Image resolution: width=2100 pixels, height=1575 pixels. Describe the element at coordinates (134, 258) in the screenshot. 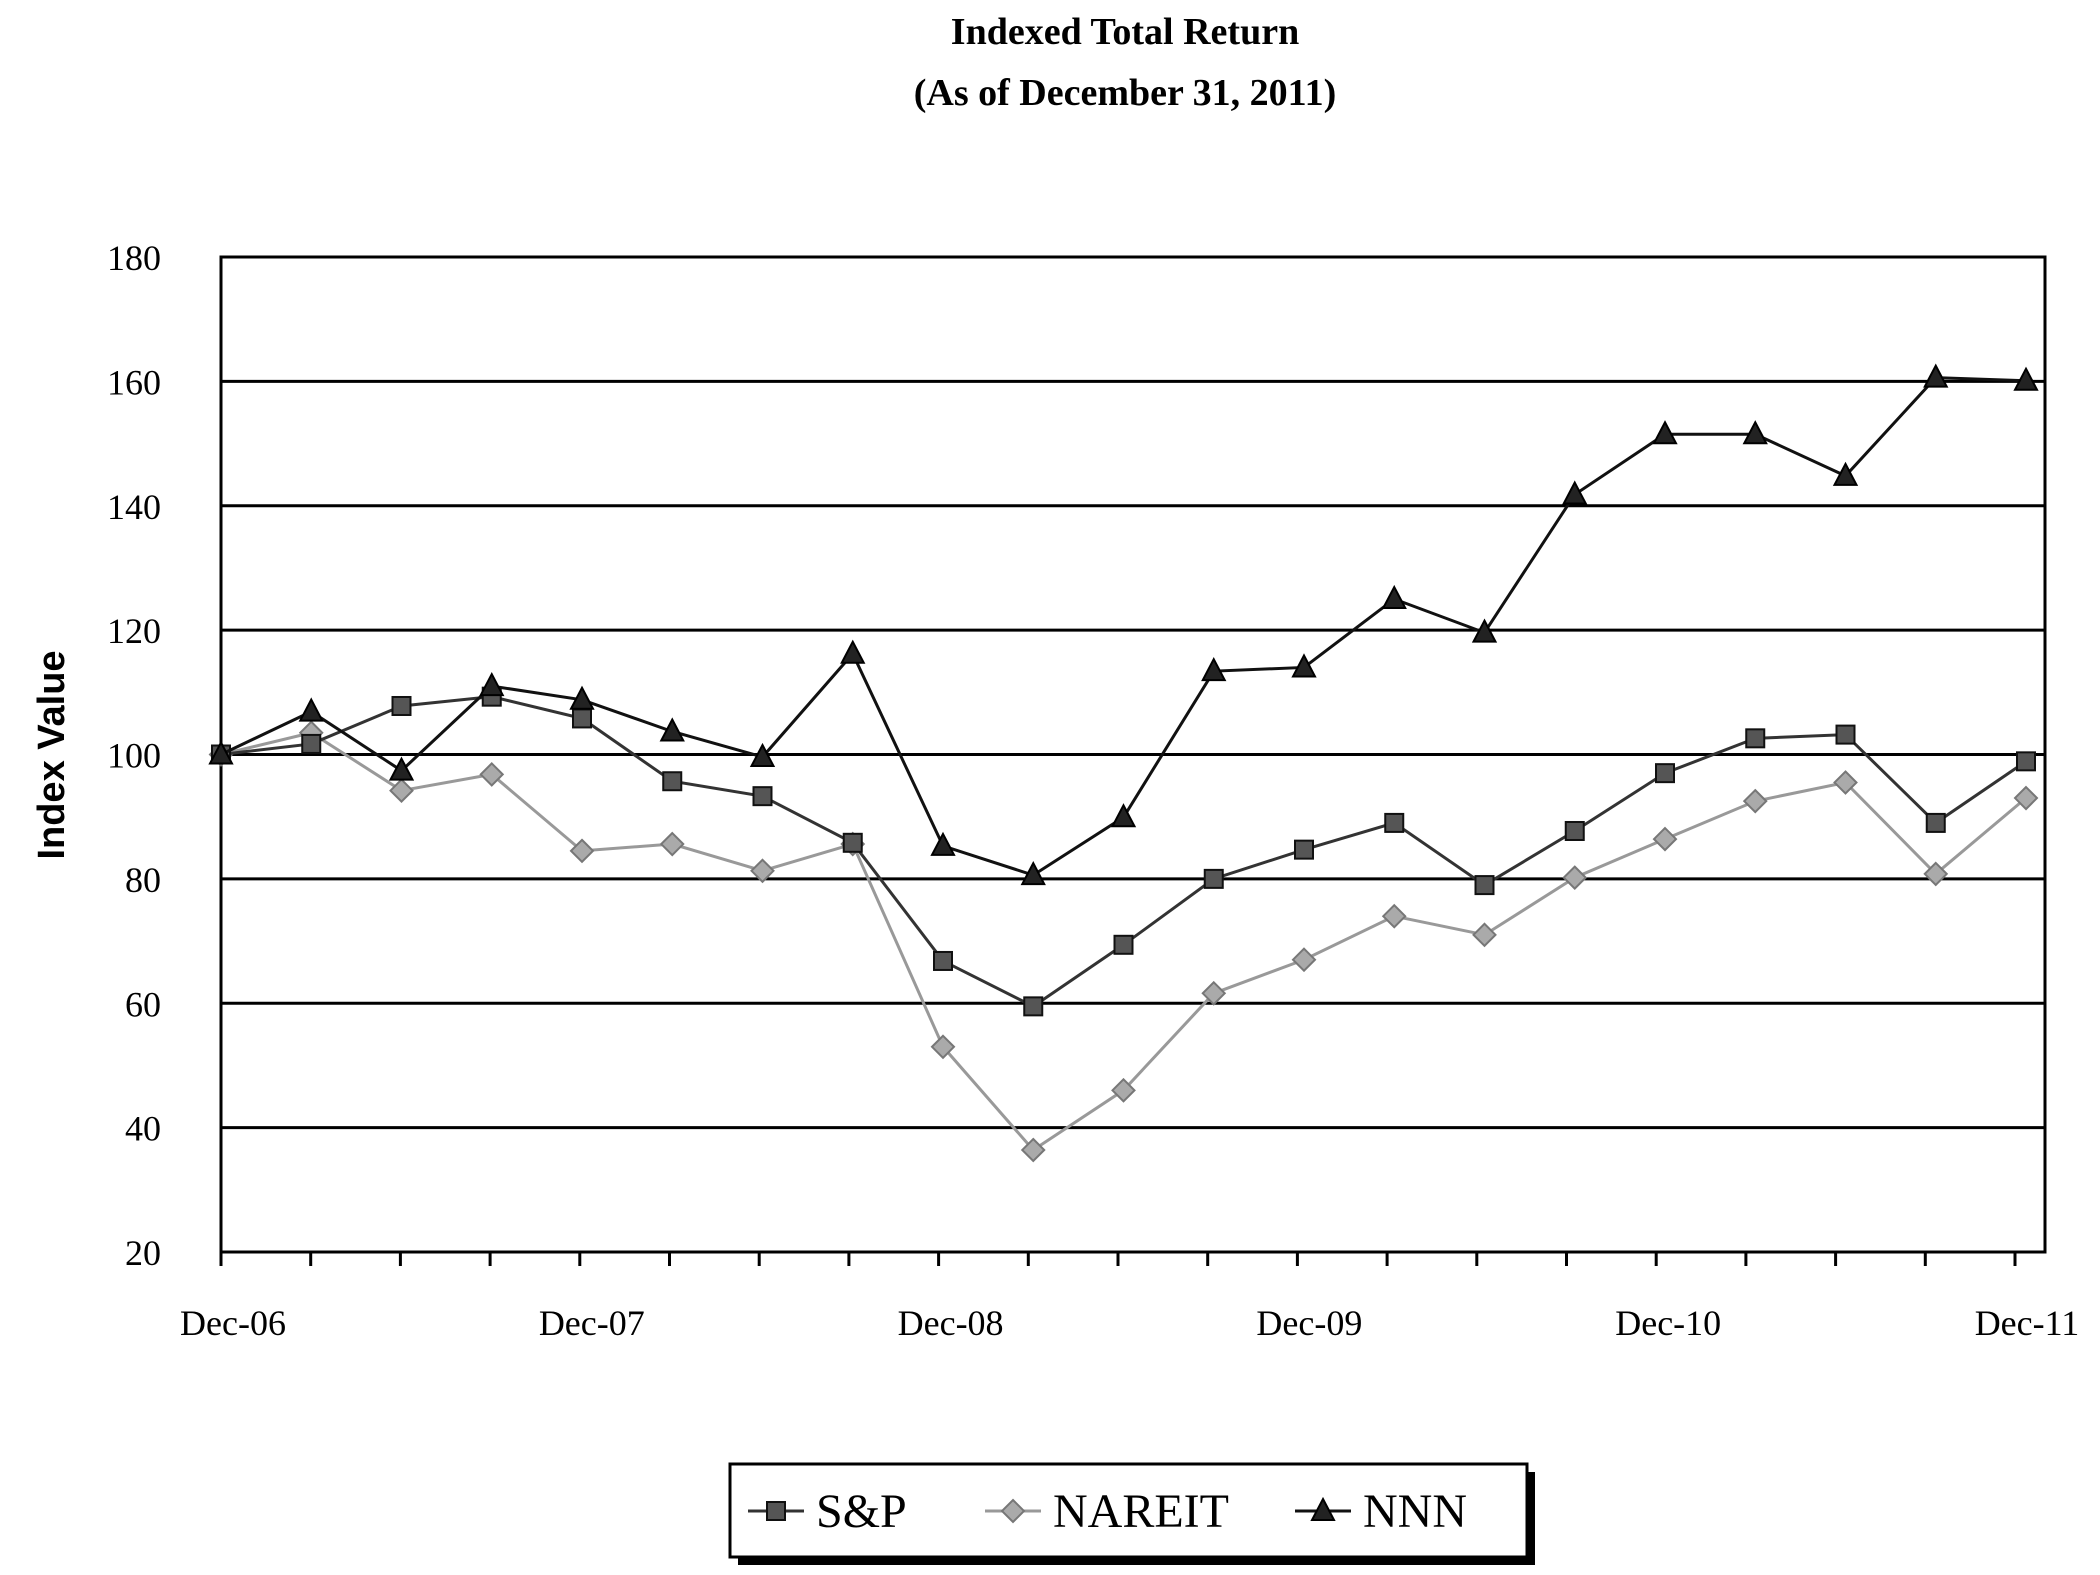

I see `y-tick-label: 180` at that location.